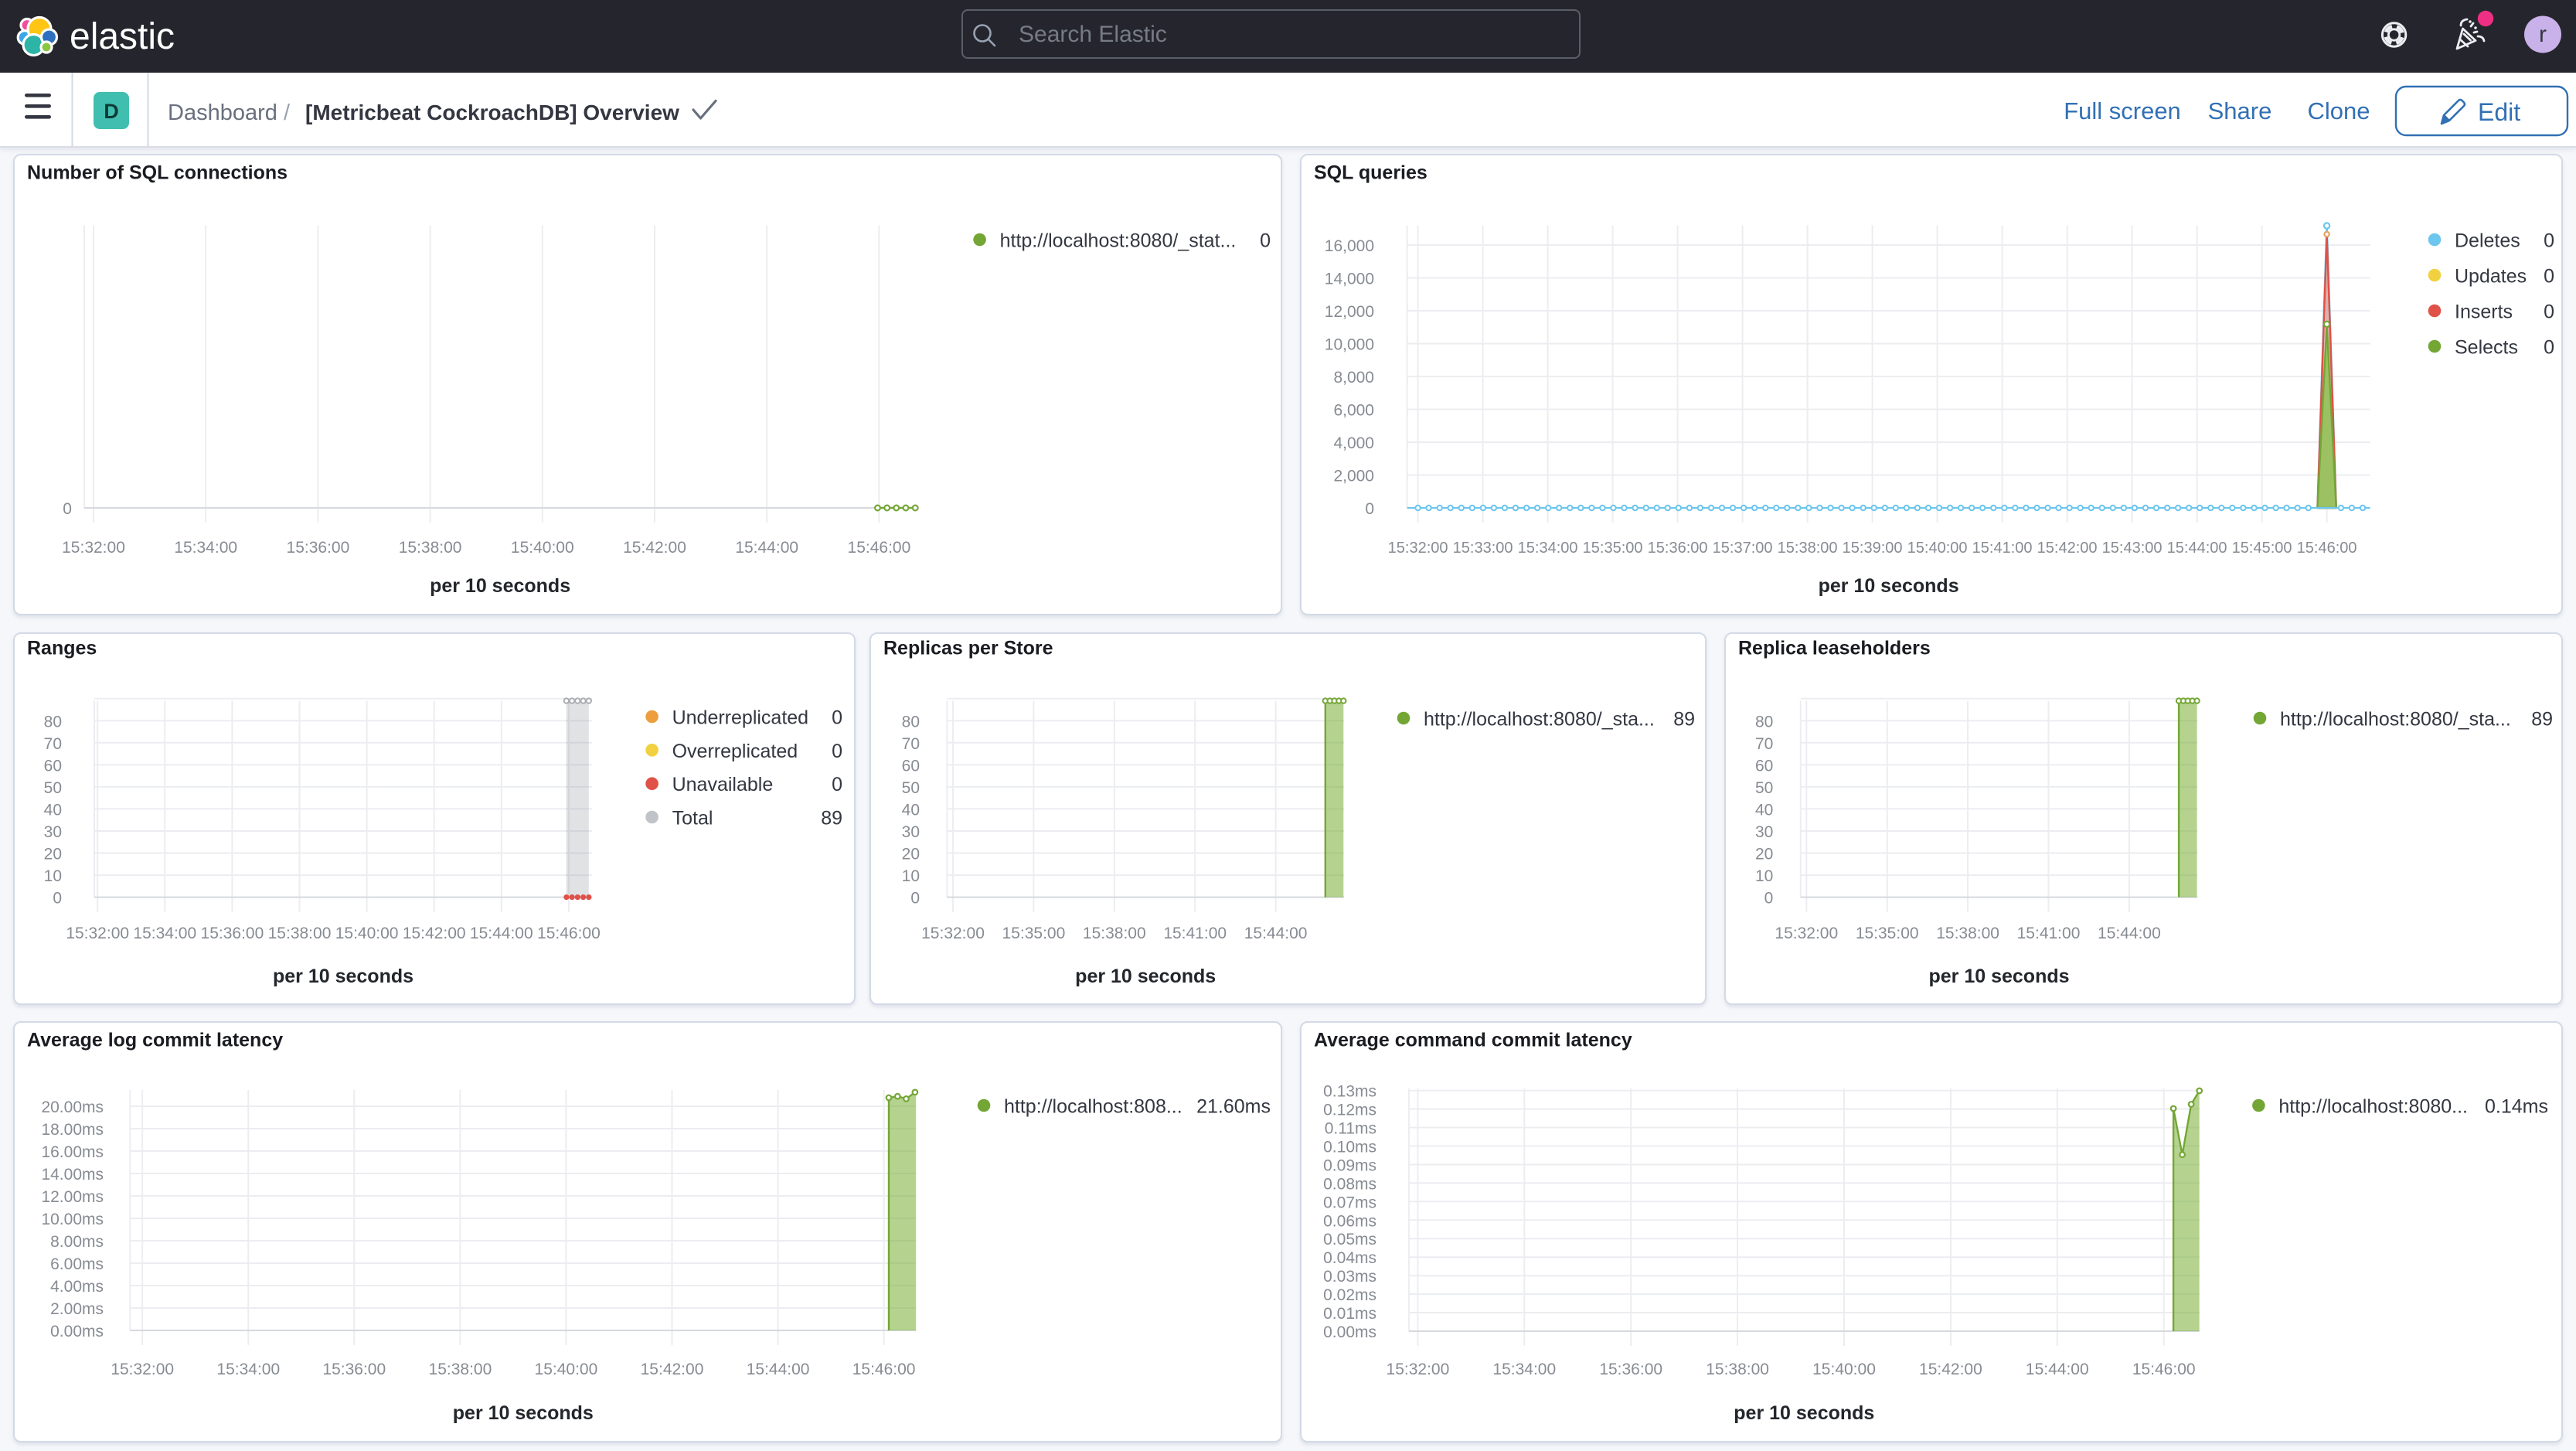 This screenshot has width=2576, height=1451. I want to click on svg-text: 15:37:00, so click(1743, 548).